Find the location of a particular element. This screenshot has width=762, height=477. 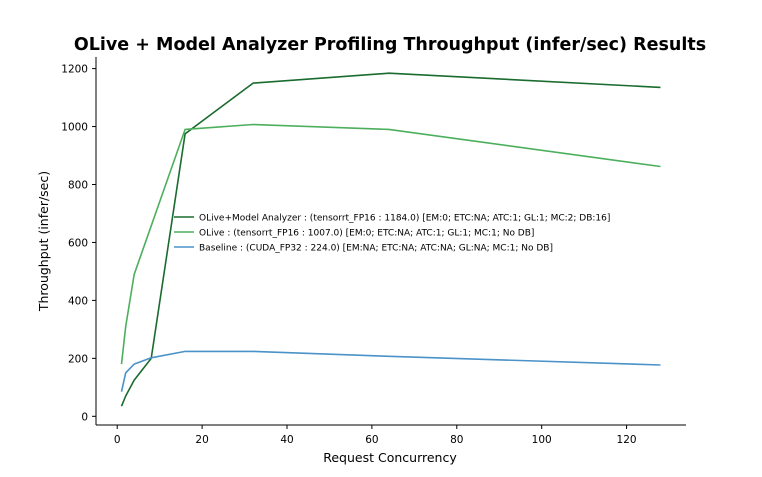

y-axis-label: Throughput (infer/sec) is located at coordinates (43, 241).